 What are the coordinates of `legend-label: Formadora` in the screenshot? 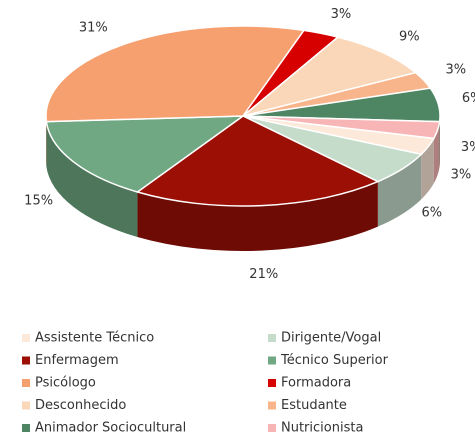 It's located at (316, 383).